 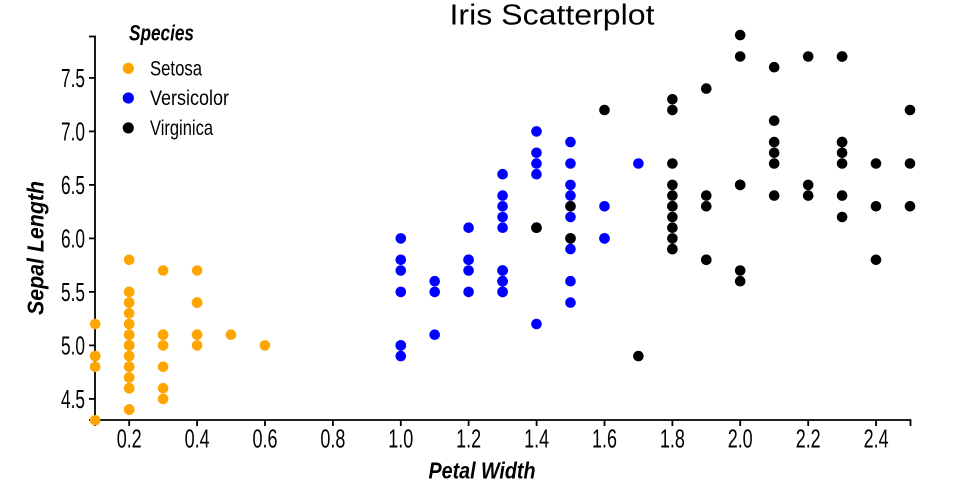 I want to click on svg-text: Setosa, so click(x=176, y=69).